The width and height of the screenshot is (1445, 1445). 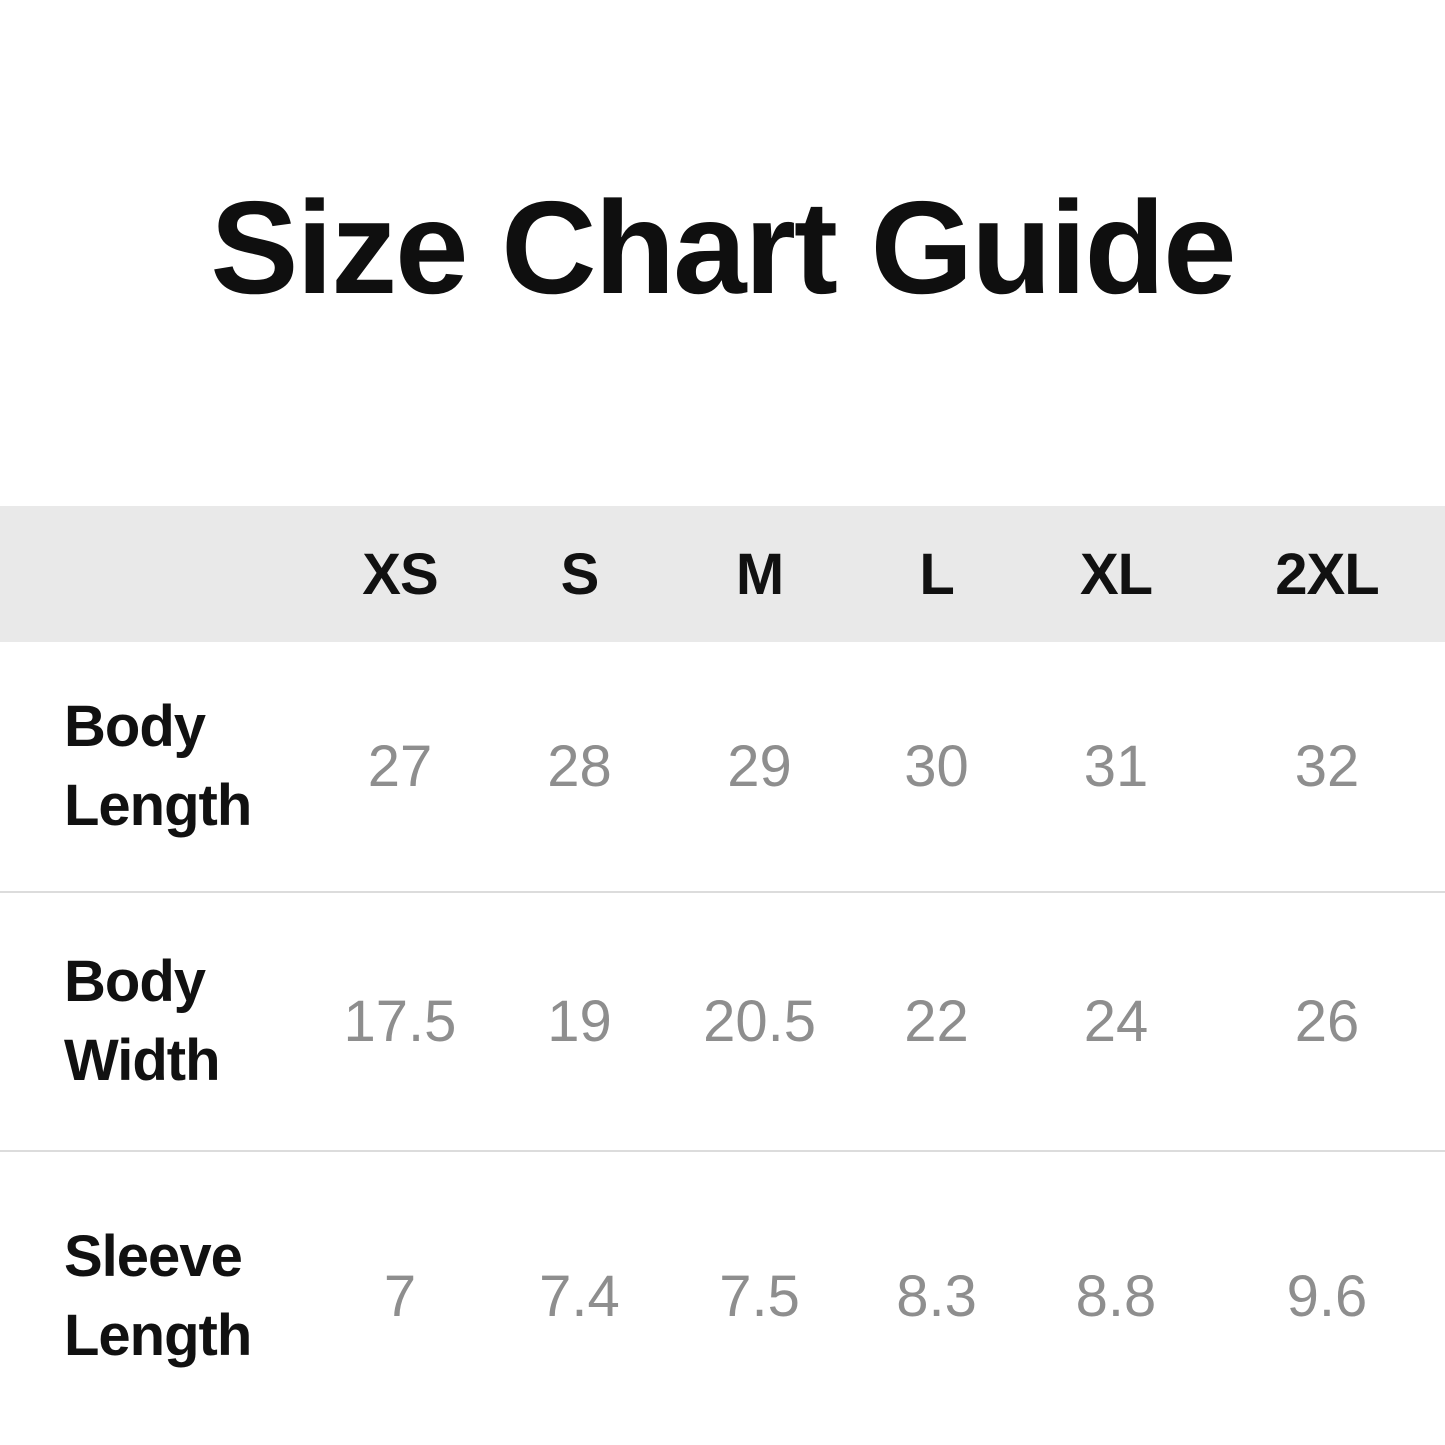 I want to click on sleeve-length-s: 7.4, so click(x=579, y=1296).